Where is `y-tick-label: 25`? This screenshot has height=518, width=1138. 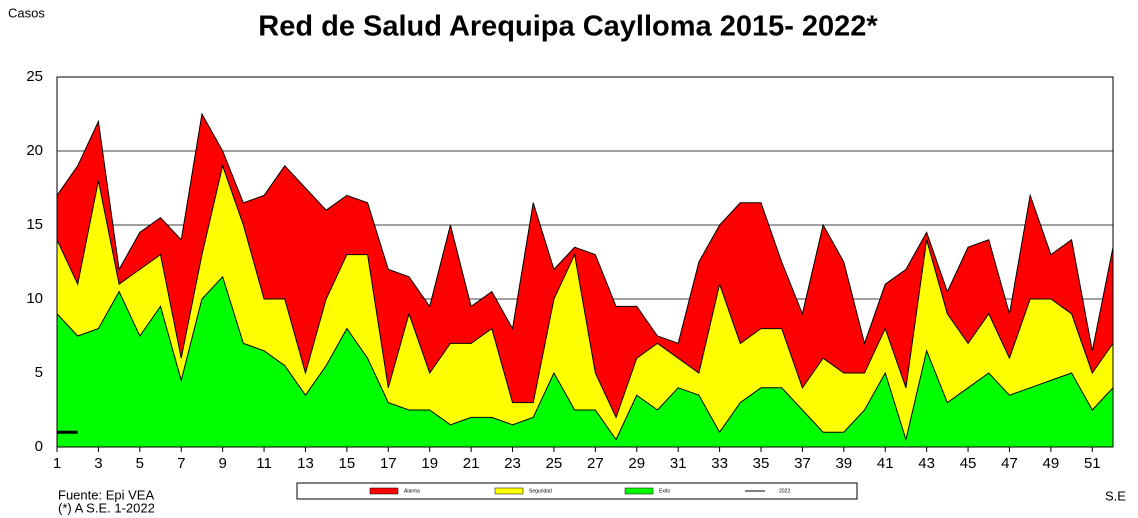
y-tick-label: 25 is located at coordinates (34, 76).